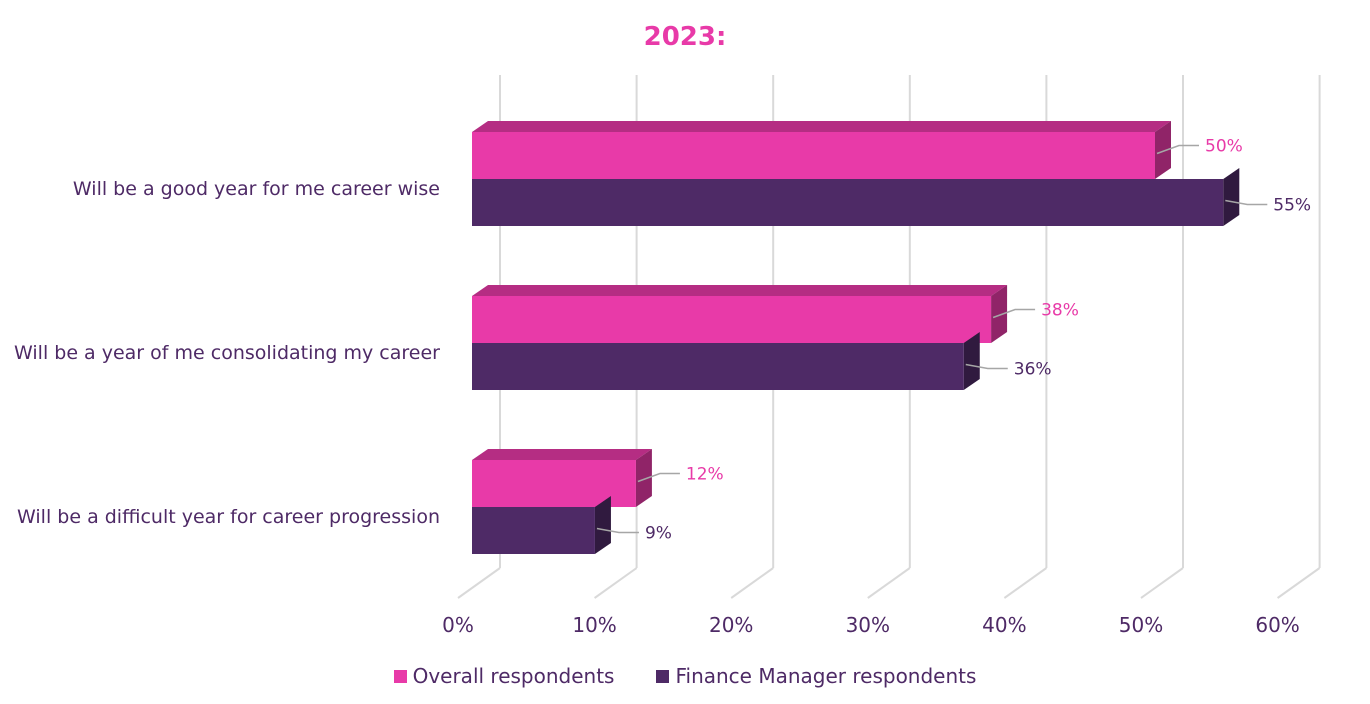 The width and height of the screenshot is (1370, 704). I want to click on legend-label-finance-manager: Finance Manager respondents, so click(826, 676).